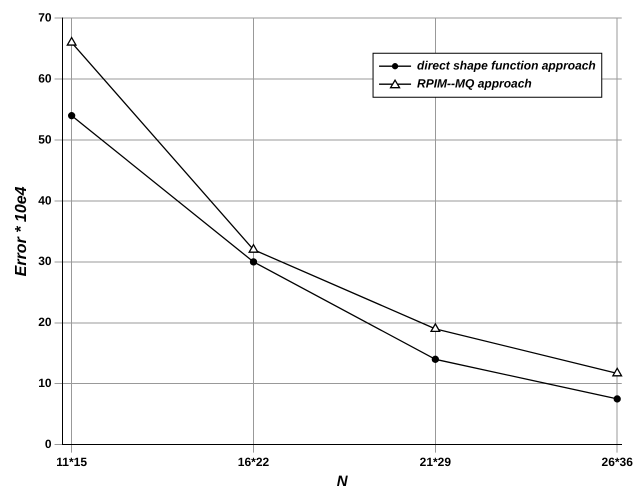  Describe the element at coordinates (436, 462) in the screenshot. I see `x-tick-label: 21*29` at that location.